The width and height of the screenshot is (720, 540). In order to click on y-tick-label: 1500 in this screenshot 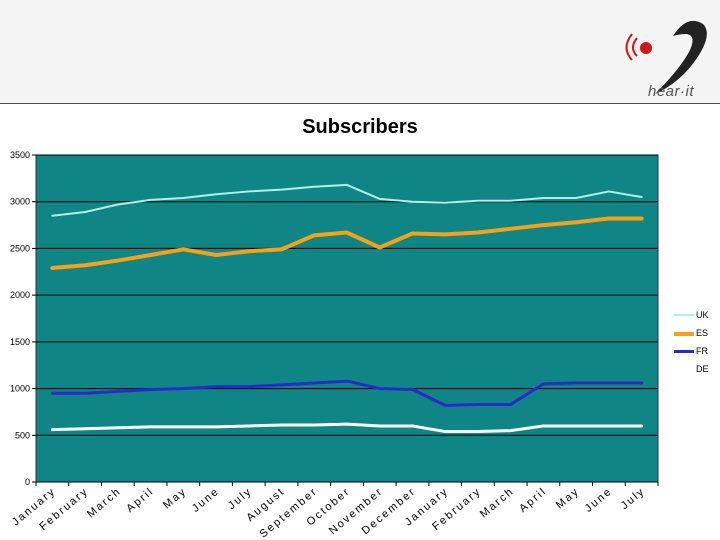, I will do `click(20, 342)`.